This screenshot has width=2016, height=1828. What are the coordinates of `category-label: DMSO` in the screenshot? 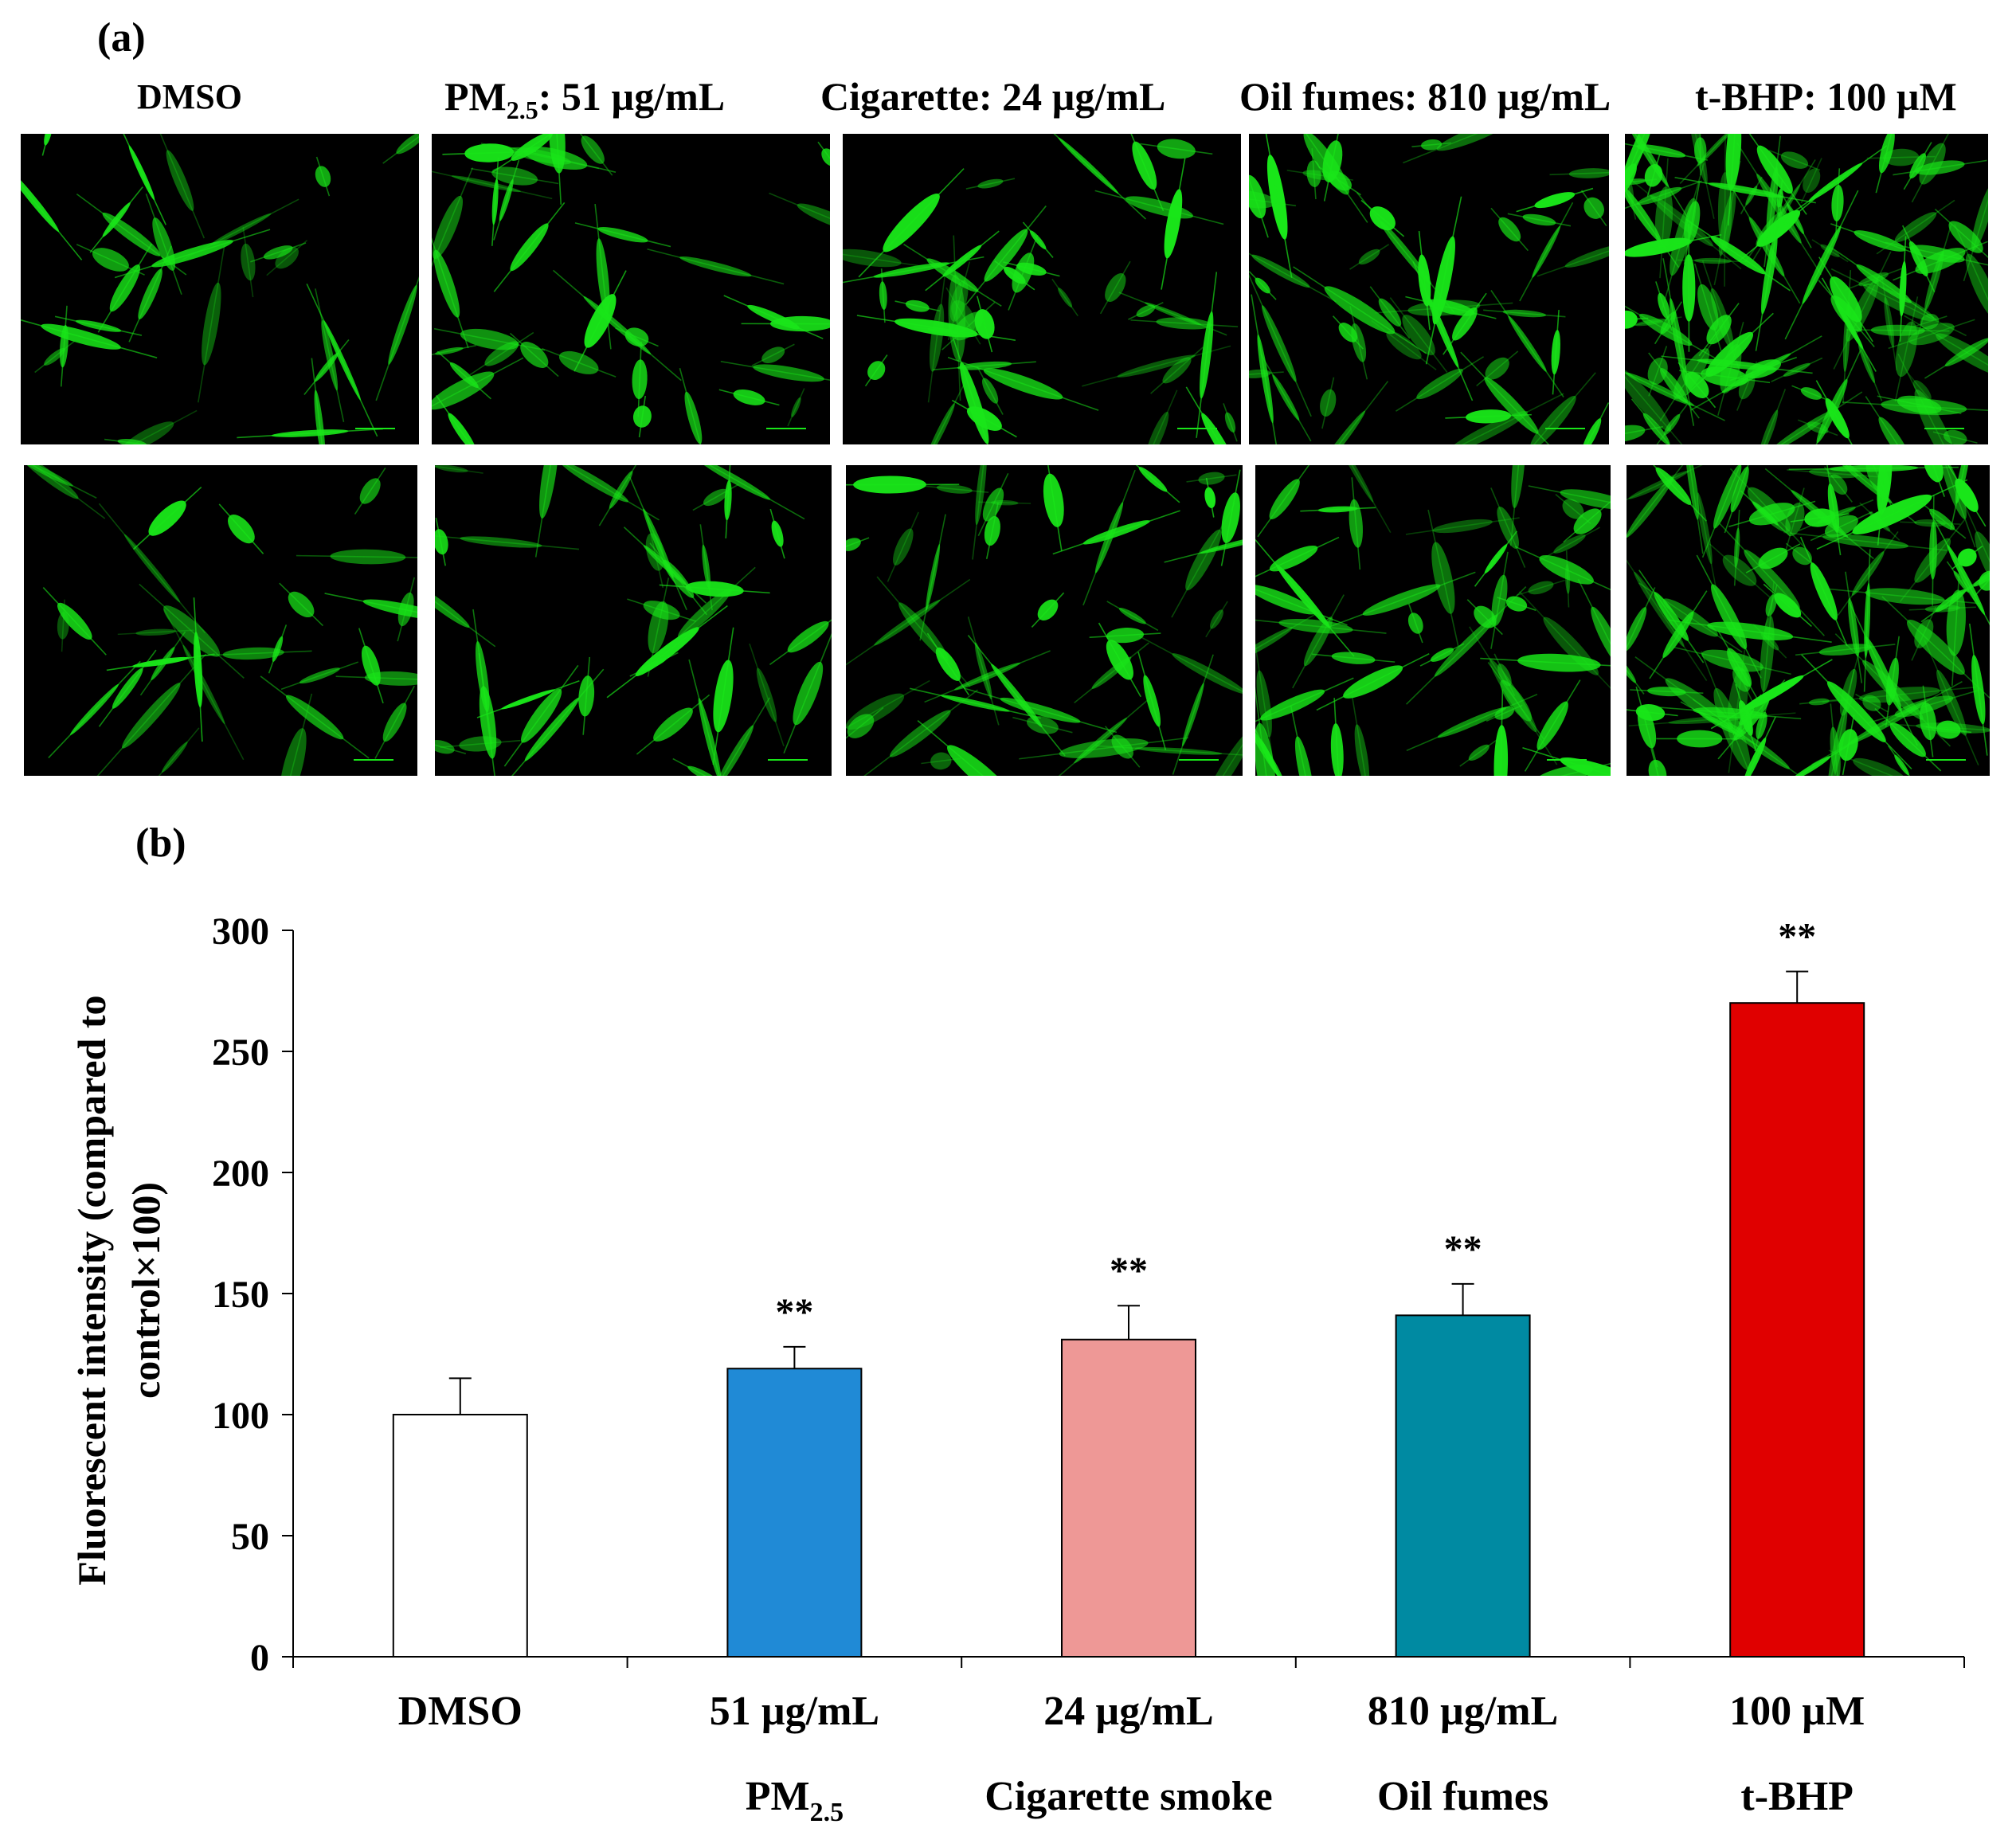 It's located at (461, 1711).